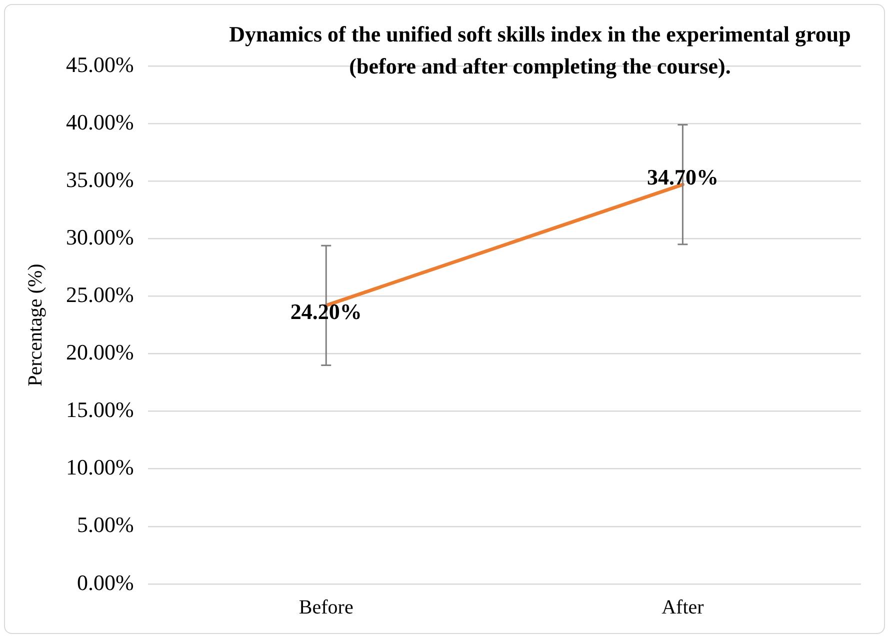  Describe the element at coordinates (540, 50) in the screenshot. I see `chart-title: Dynamics of the unified soft skills index in the experimental group (before and after completing the course).` at that location.